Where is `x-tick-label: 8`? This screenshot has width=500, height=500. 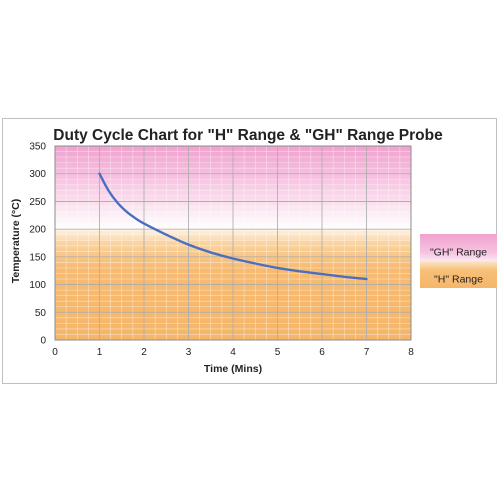 x-tick-label: 8 is located at coordinates (411, 352).